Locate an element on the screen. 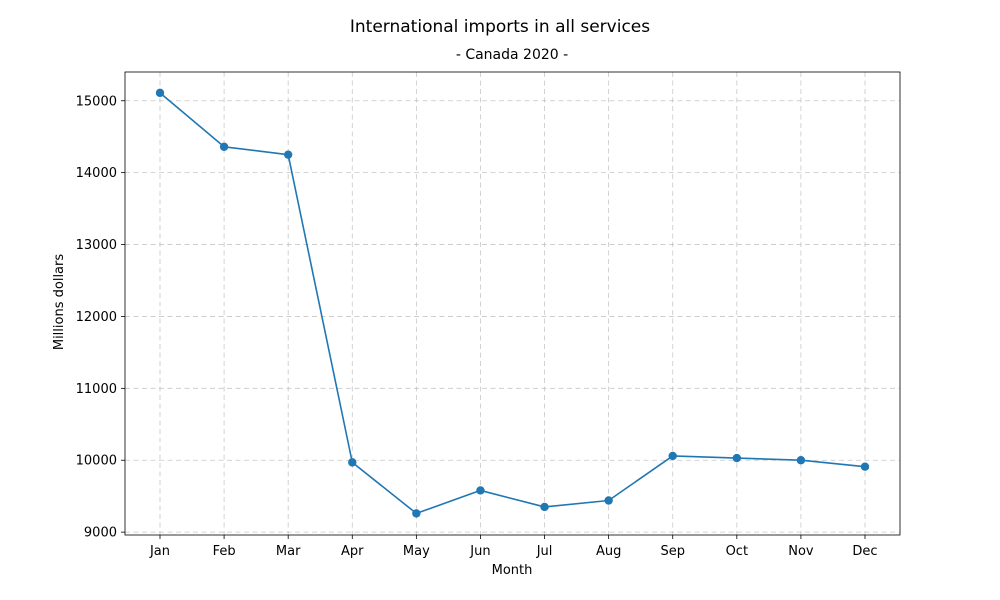 The width and height of the screenshot is (1000, 600). y-tick-label: 14000 is located at coordinates (96, 173).